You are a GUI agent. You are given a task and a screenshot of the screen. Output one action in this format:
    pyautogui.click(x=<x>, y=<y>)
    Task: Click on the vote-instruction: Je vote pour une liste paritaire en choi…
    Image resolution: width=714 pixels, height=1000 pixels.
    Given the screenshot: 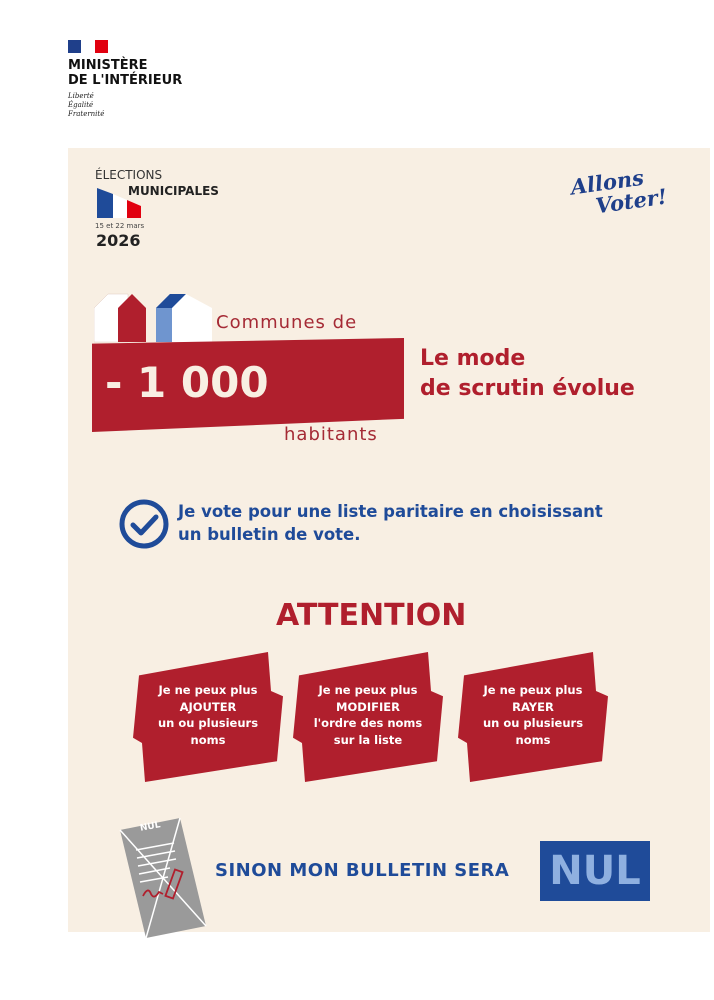 What is the action you would take?
    pyautogui.click(x=390, y=523)
    